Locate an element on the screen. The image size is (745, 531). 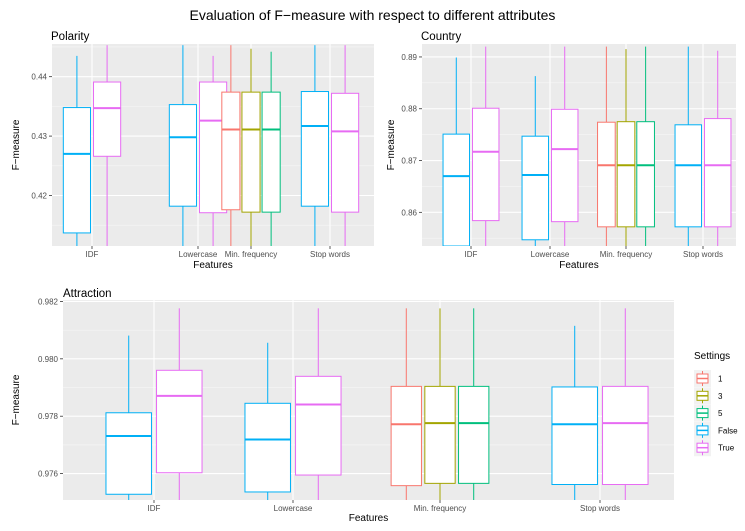
polarity-panel-title: Polarity is located at coordinates (70, 37).